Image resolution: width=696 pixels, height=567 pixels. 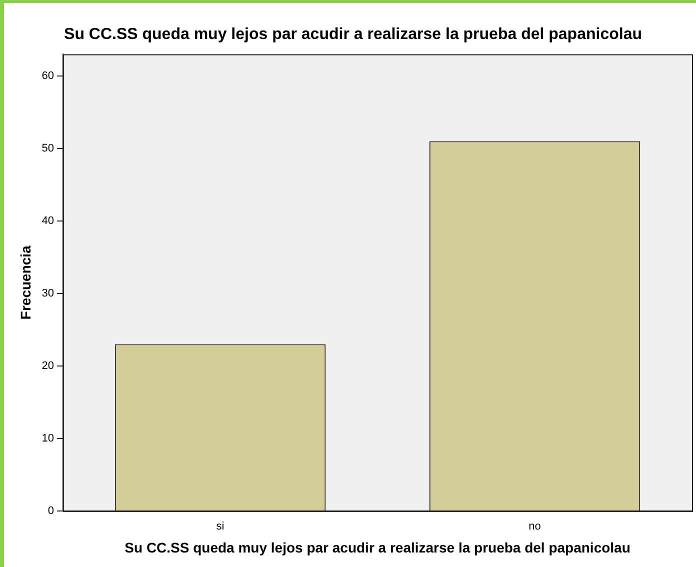 I want to click on y-axis-title: Frecuencia, so click(x=25, y=282).